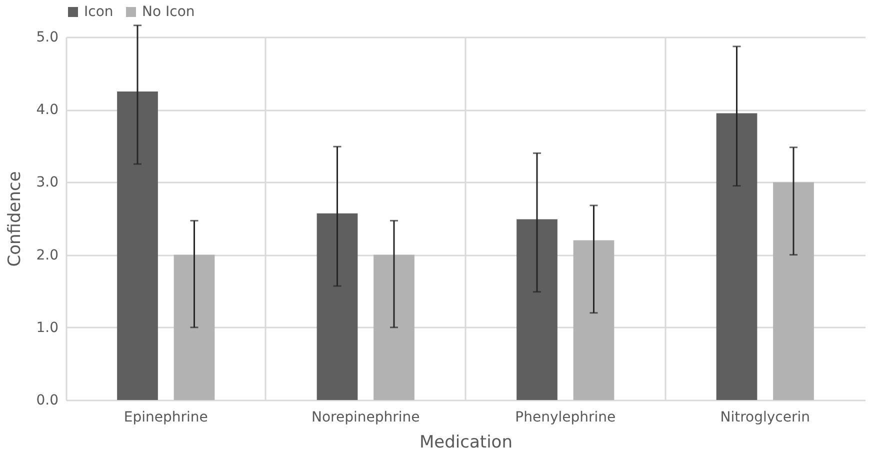  What do you see at coordinates (47, 110) in the screenshot?
I see `y-tick-label: 4.0` at bounding box center [47, 110].